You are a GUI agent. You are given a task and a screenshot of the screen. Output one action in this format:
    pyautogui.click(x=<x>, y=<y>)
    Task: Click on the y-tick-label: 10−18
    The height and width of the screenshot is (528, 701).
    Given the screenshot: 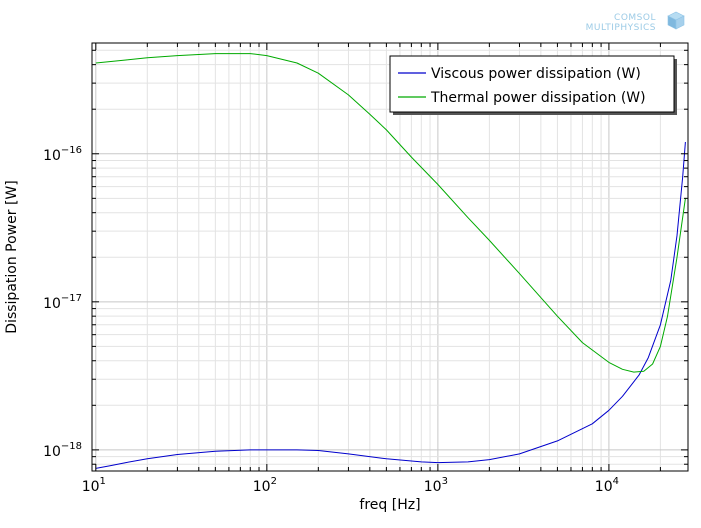 What is the action you would take?
    pyautogui.click(x=62, y=450)
    